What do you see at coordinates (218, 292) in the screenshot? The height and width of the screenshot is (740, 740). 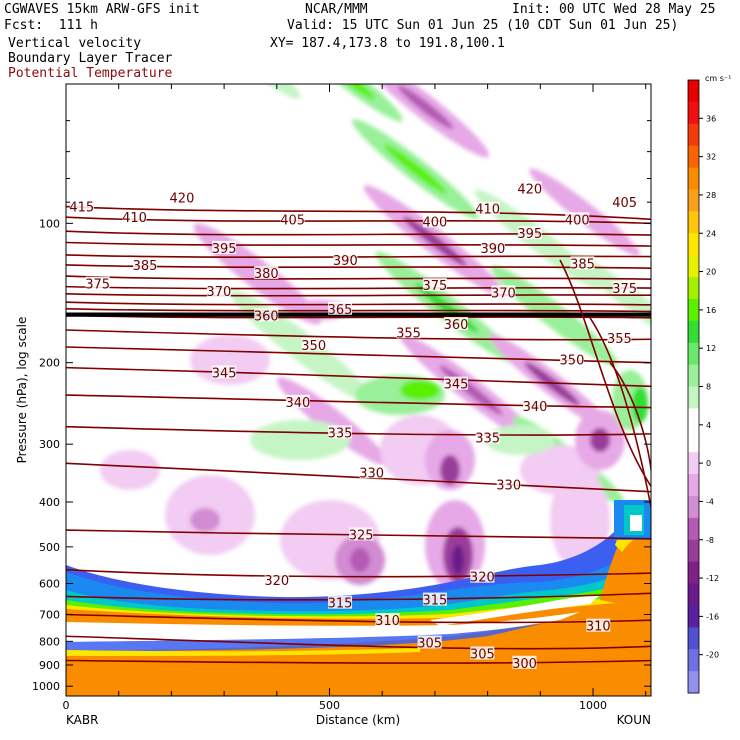 I see `theta-label: 370` at bounding box center [218, 292].